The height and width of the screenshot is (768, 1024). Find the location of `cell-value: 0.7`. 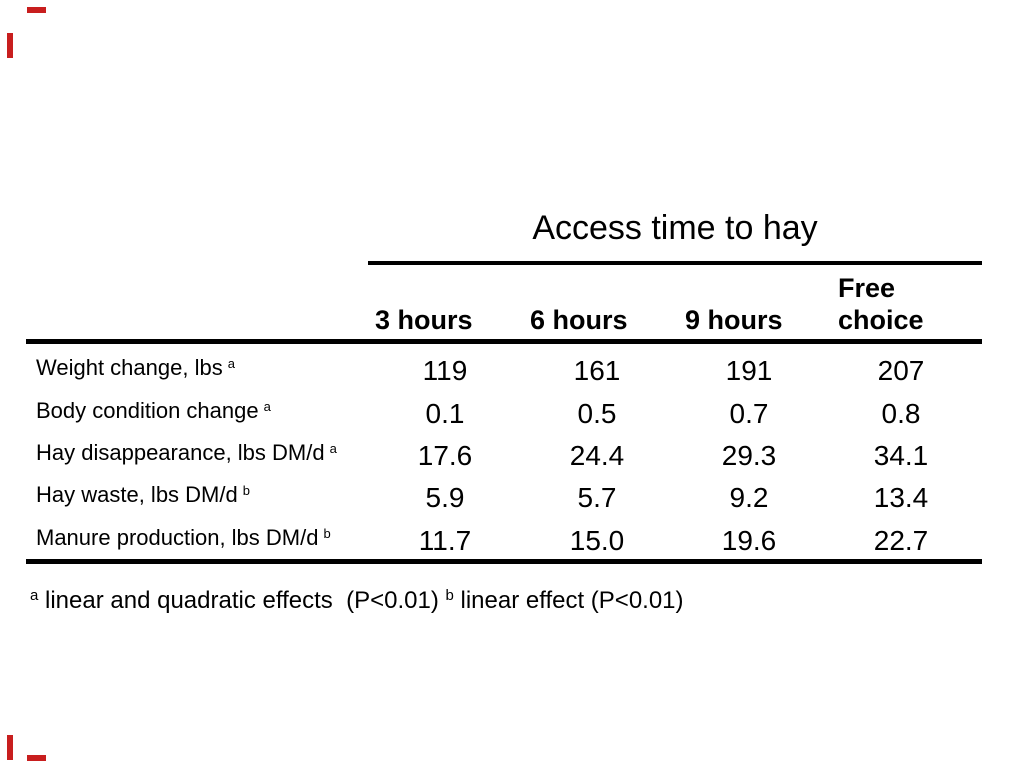

cell-value: 0.7 is located at coordinates (749, 413).